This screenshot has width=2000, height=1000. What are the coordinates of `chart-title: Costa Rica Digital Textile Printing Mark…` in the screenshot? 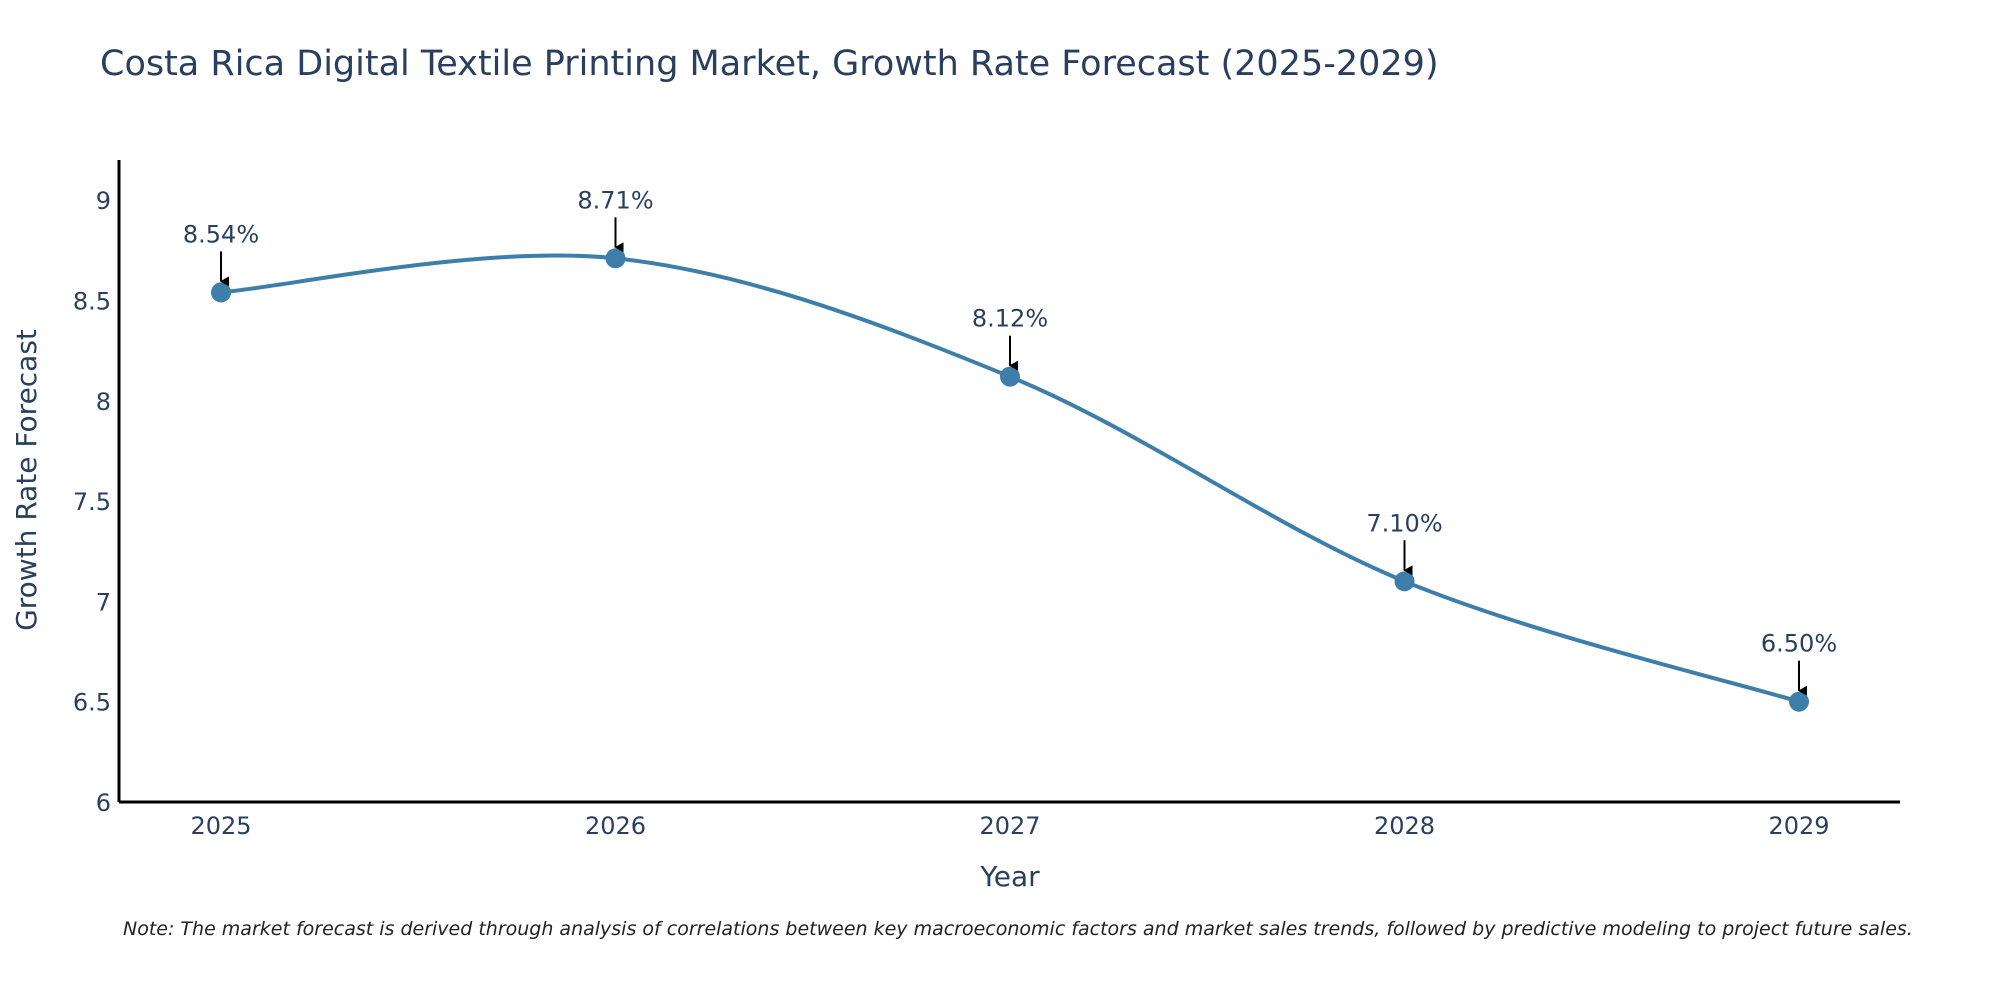 It's located at (769, 64).